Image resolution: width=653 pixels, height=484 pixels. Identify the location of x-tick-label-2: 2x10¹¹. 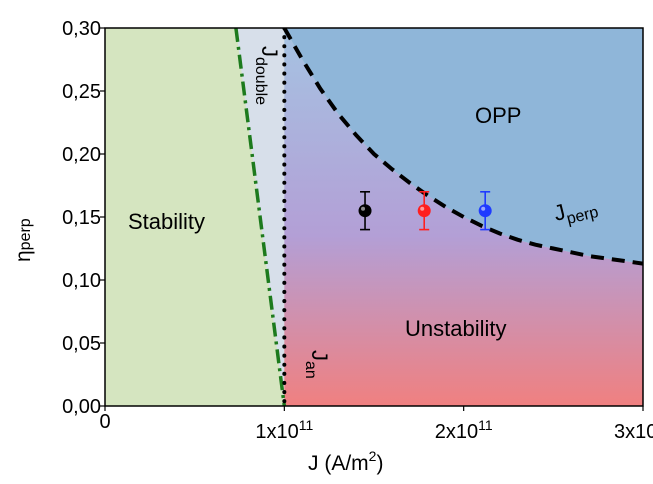
(464, 430).